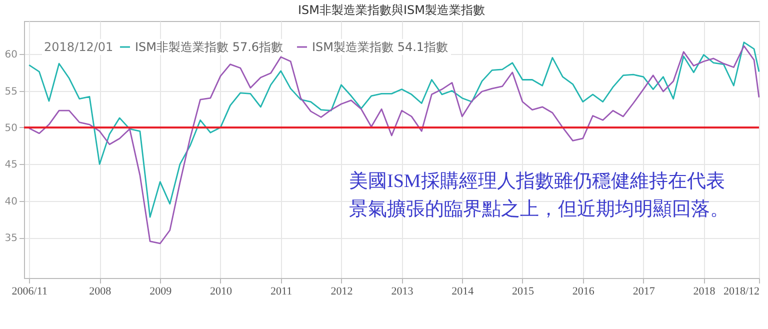  I want to click on y-tick-label: 45, so click(11, 165).